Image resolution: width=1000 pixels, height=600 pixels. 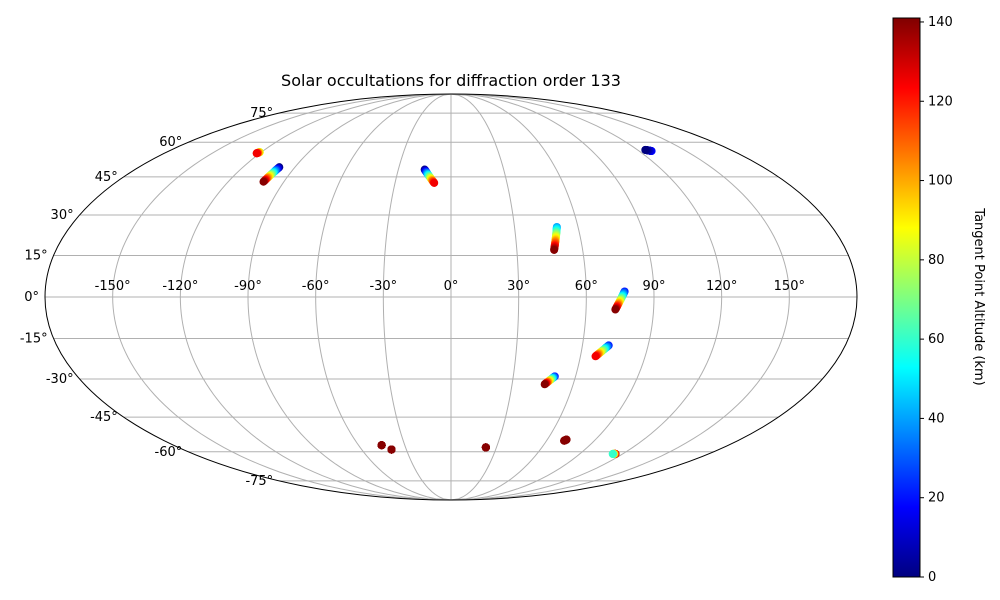 I want to click on longitude-tick-label: 0°, so click(x=451, y=286).